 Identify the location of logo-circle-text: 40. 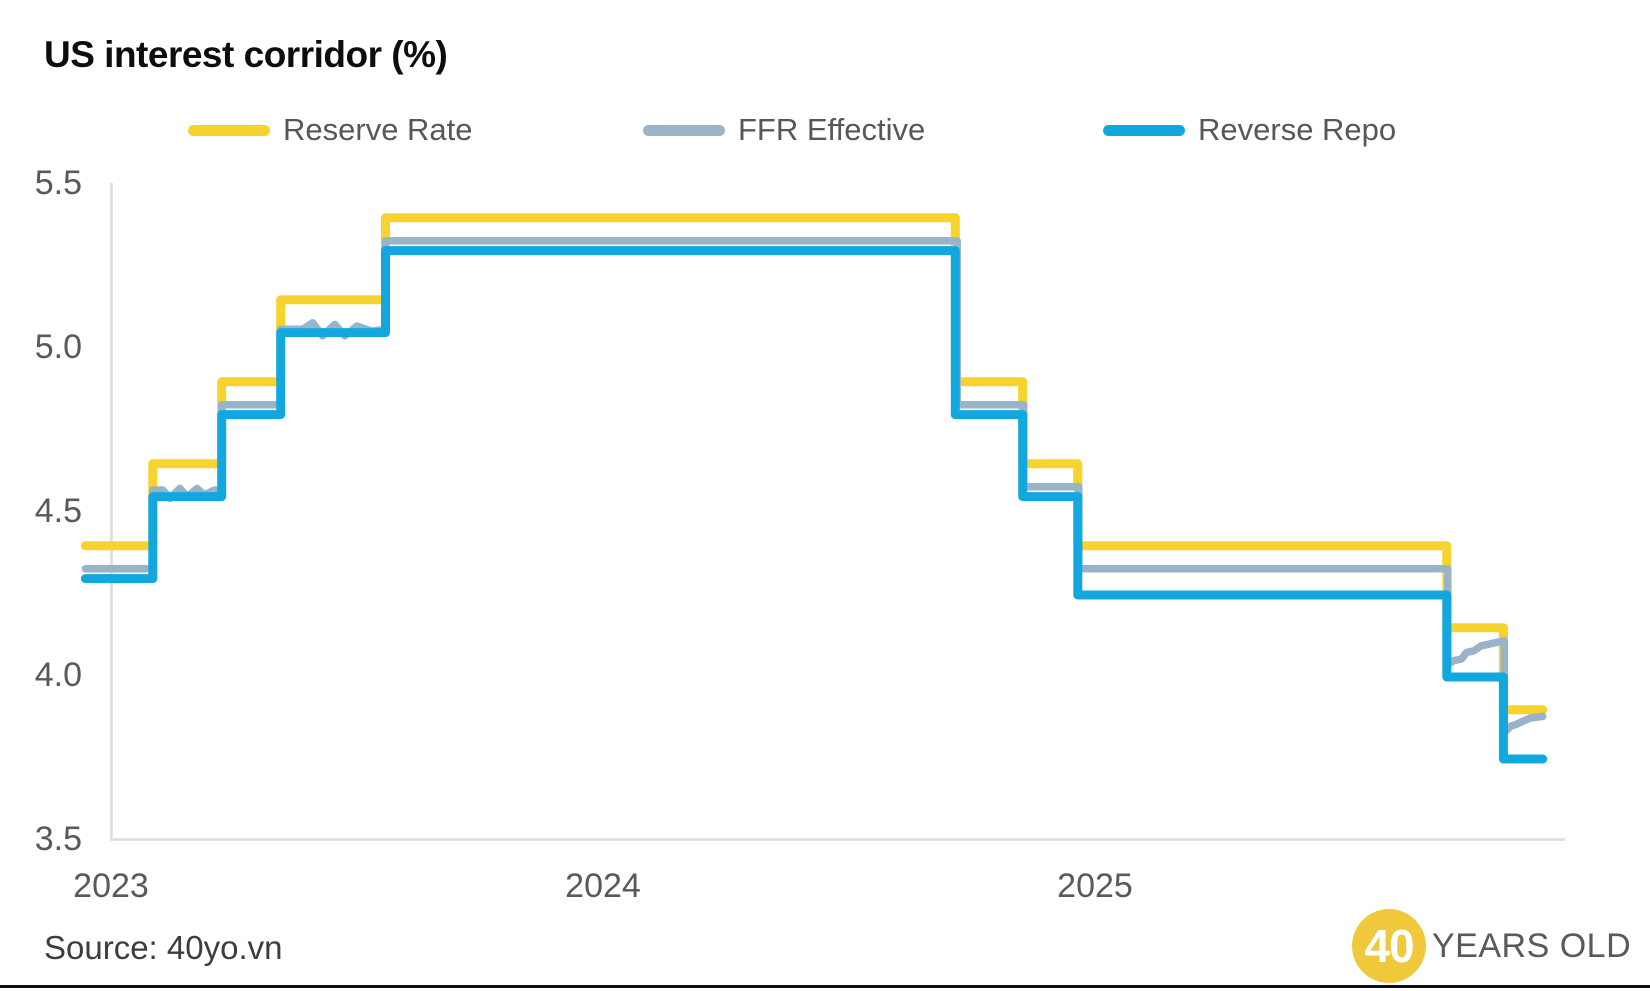
(1389, 946).